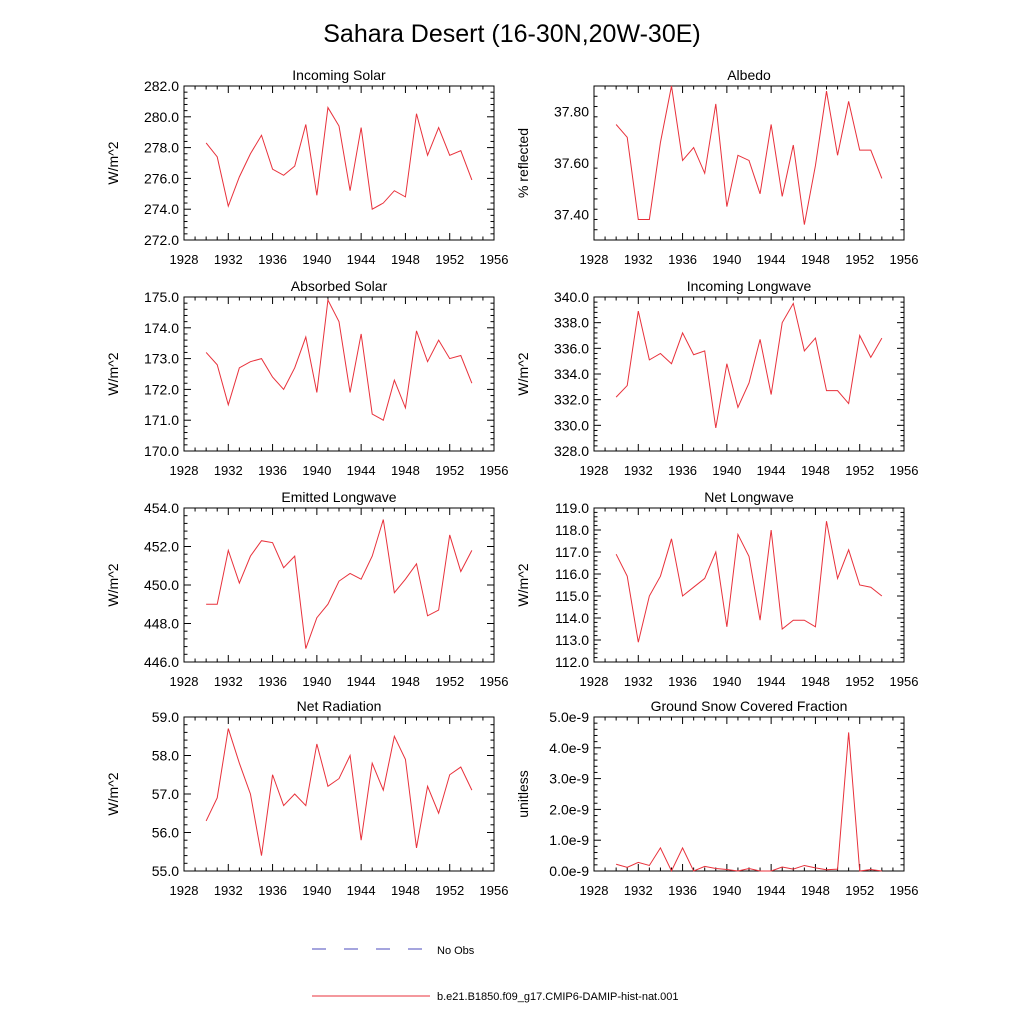  Describe the element at coordinates (161, 240) in the screenshot. I see `y-tick-label: 272.0` at that location.